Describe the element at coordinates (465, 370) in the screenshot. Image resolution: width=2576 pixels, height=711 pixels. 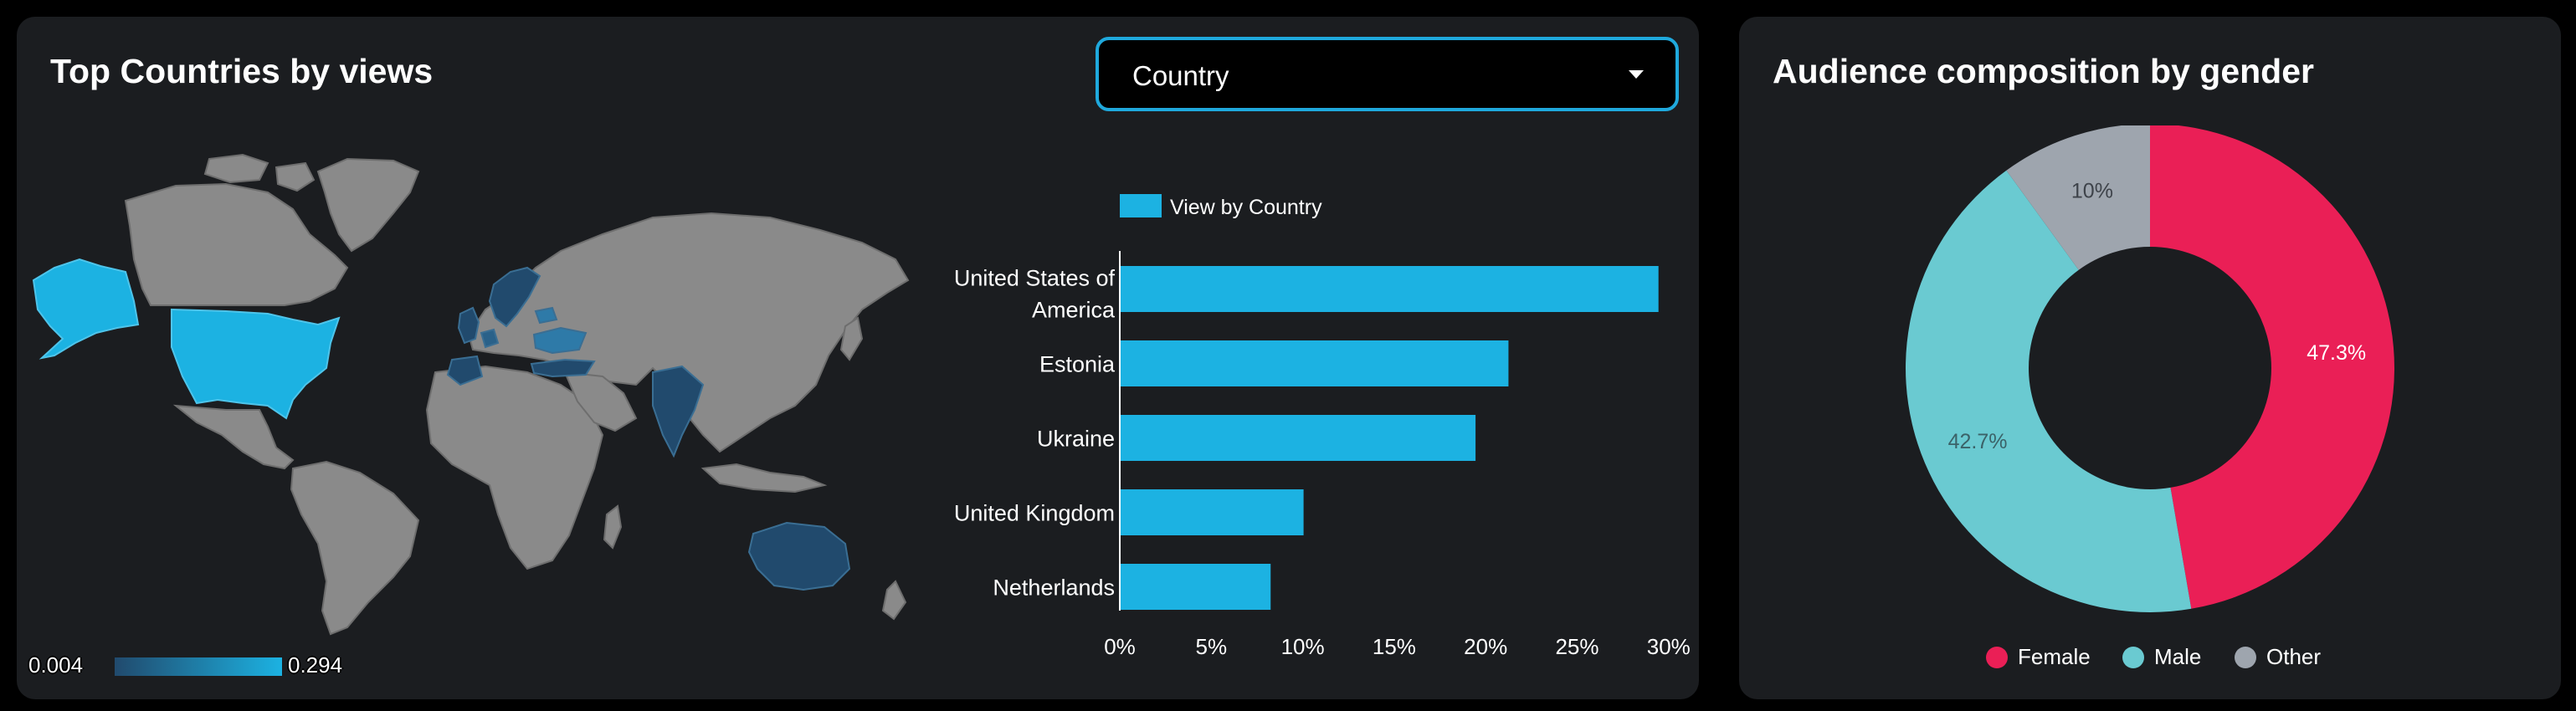
I see `map-country-iberia` at that location.